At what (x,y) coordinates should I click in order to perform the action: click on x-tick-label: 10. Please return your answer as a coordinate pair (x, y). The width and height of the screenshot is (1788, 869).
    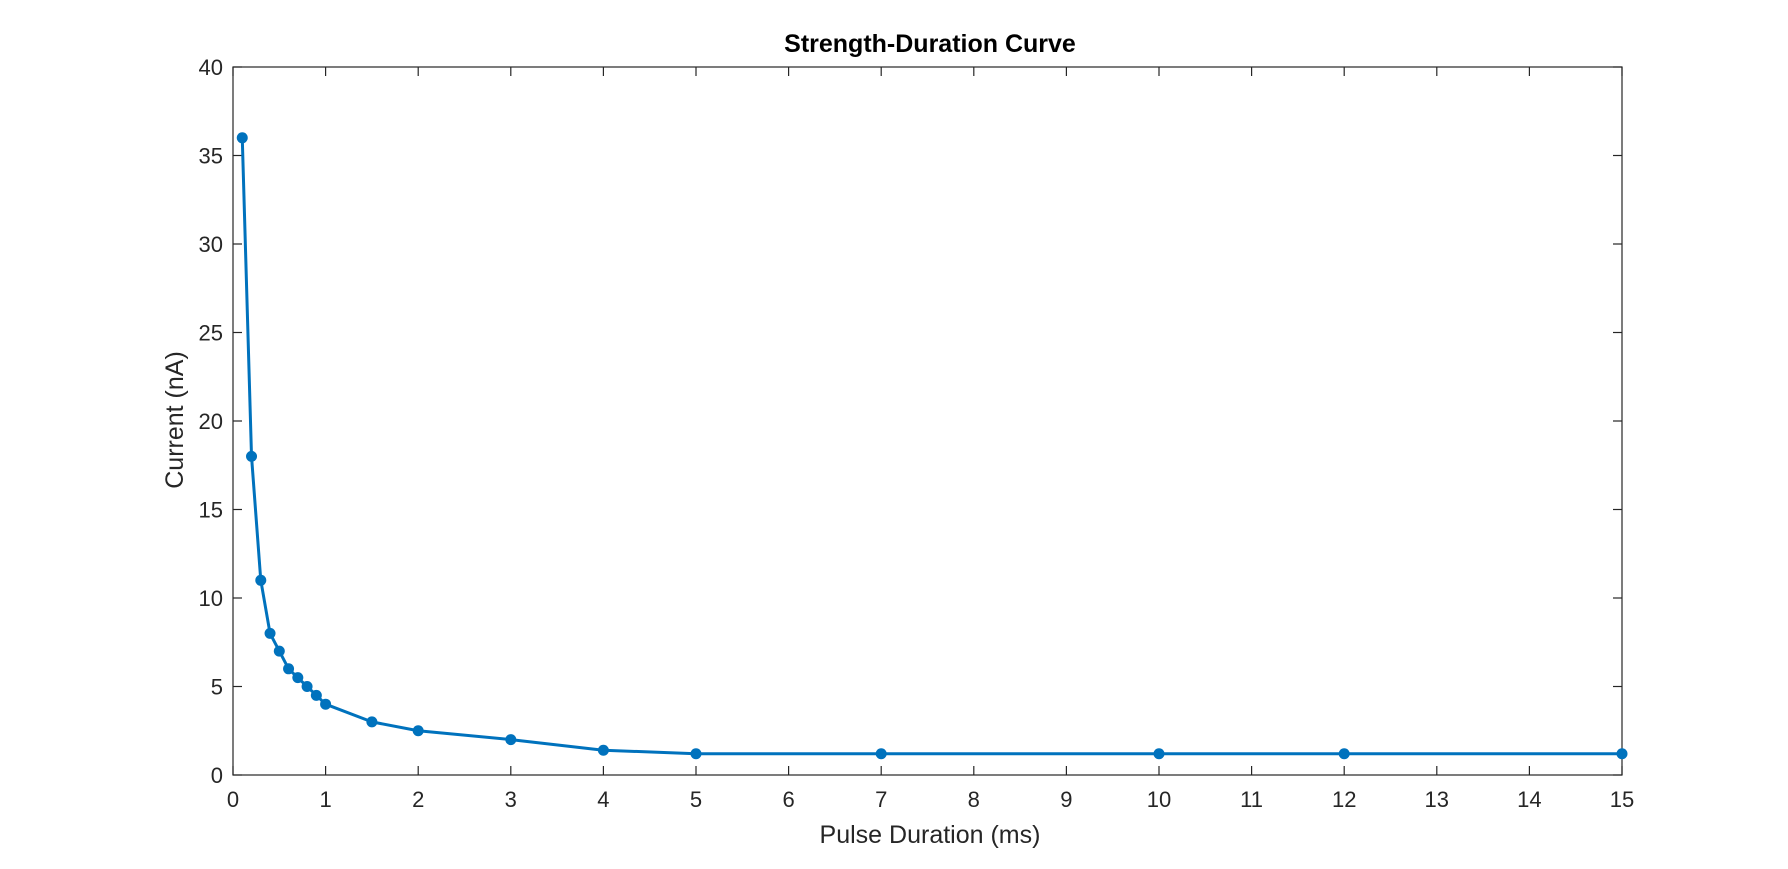
    Looking at the image, I should click on (1159, 799).